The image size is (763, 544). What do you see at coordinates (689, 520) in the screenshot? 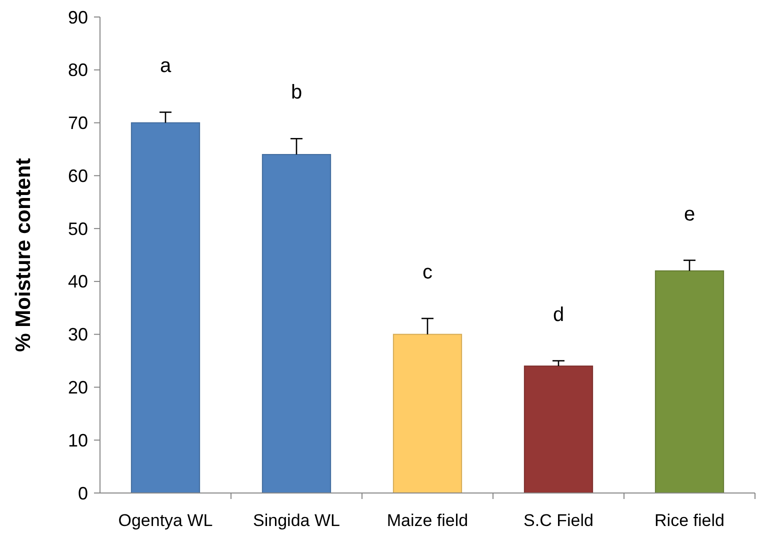
I see `x-tick-label: Rice field` at bounding box center [689, 520].